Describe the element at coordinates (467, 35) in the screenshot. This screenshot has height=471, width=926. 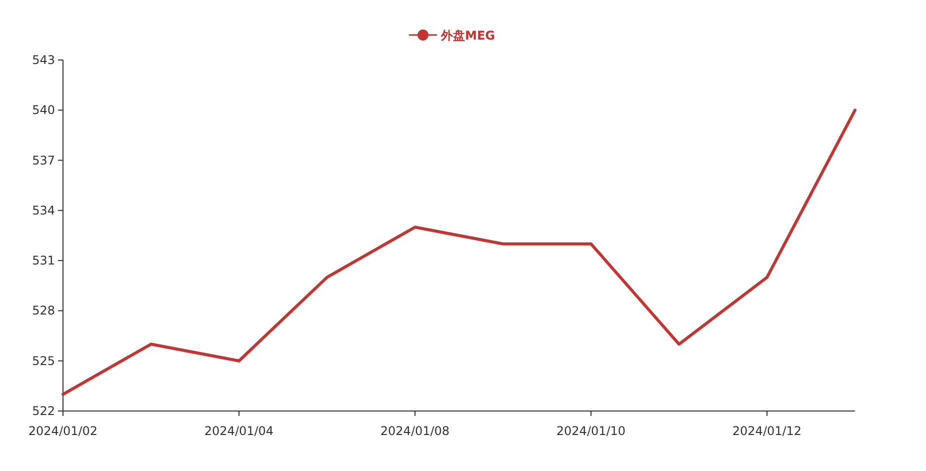
I see `legend-label: 外盘MEG` at that location.